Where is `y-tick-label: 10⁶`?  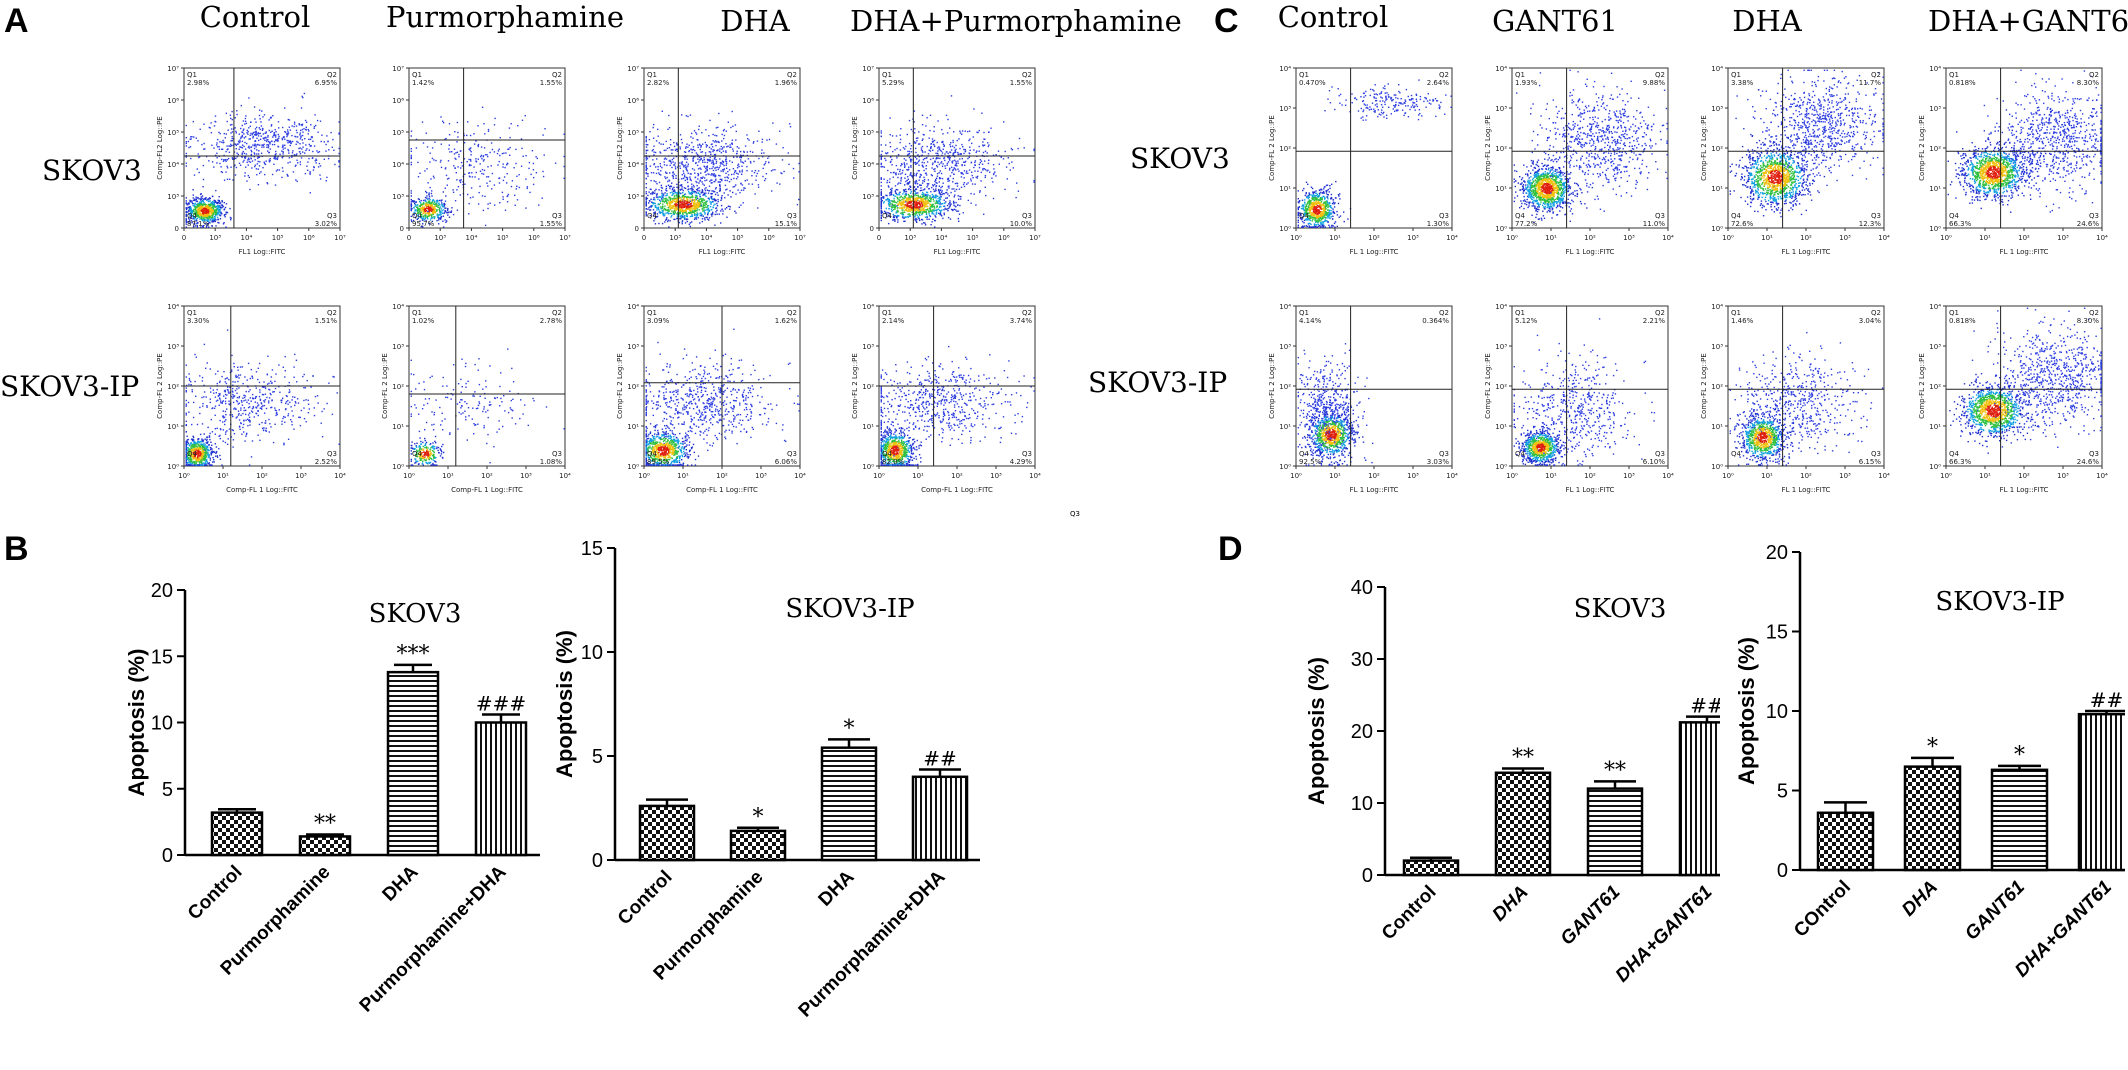 y-tick-label: 10⁶ is located at coordinates (633, 101).